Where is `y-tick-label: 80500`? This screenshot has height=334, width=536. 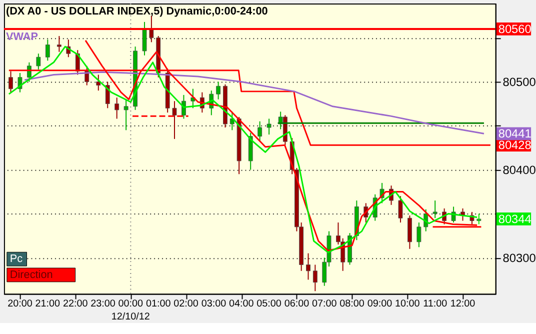 y-tick-label: 80500 is located at coordinates (519, 82).